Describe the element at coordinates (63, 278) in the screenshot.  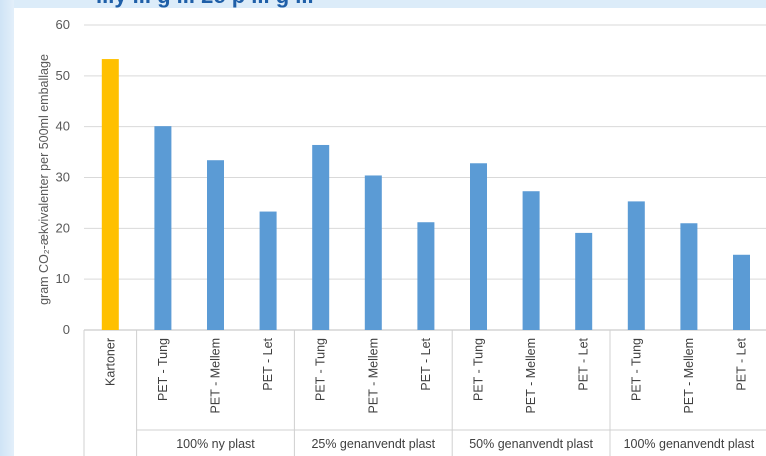
I see `y-tick-label: 10` at that location.